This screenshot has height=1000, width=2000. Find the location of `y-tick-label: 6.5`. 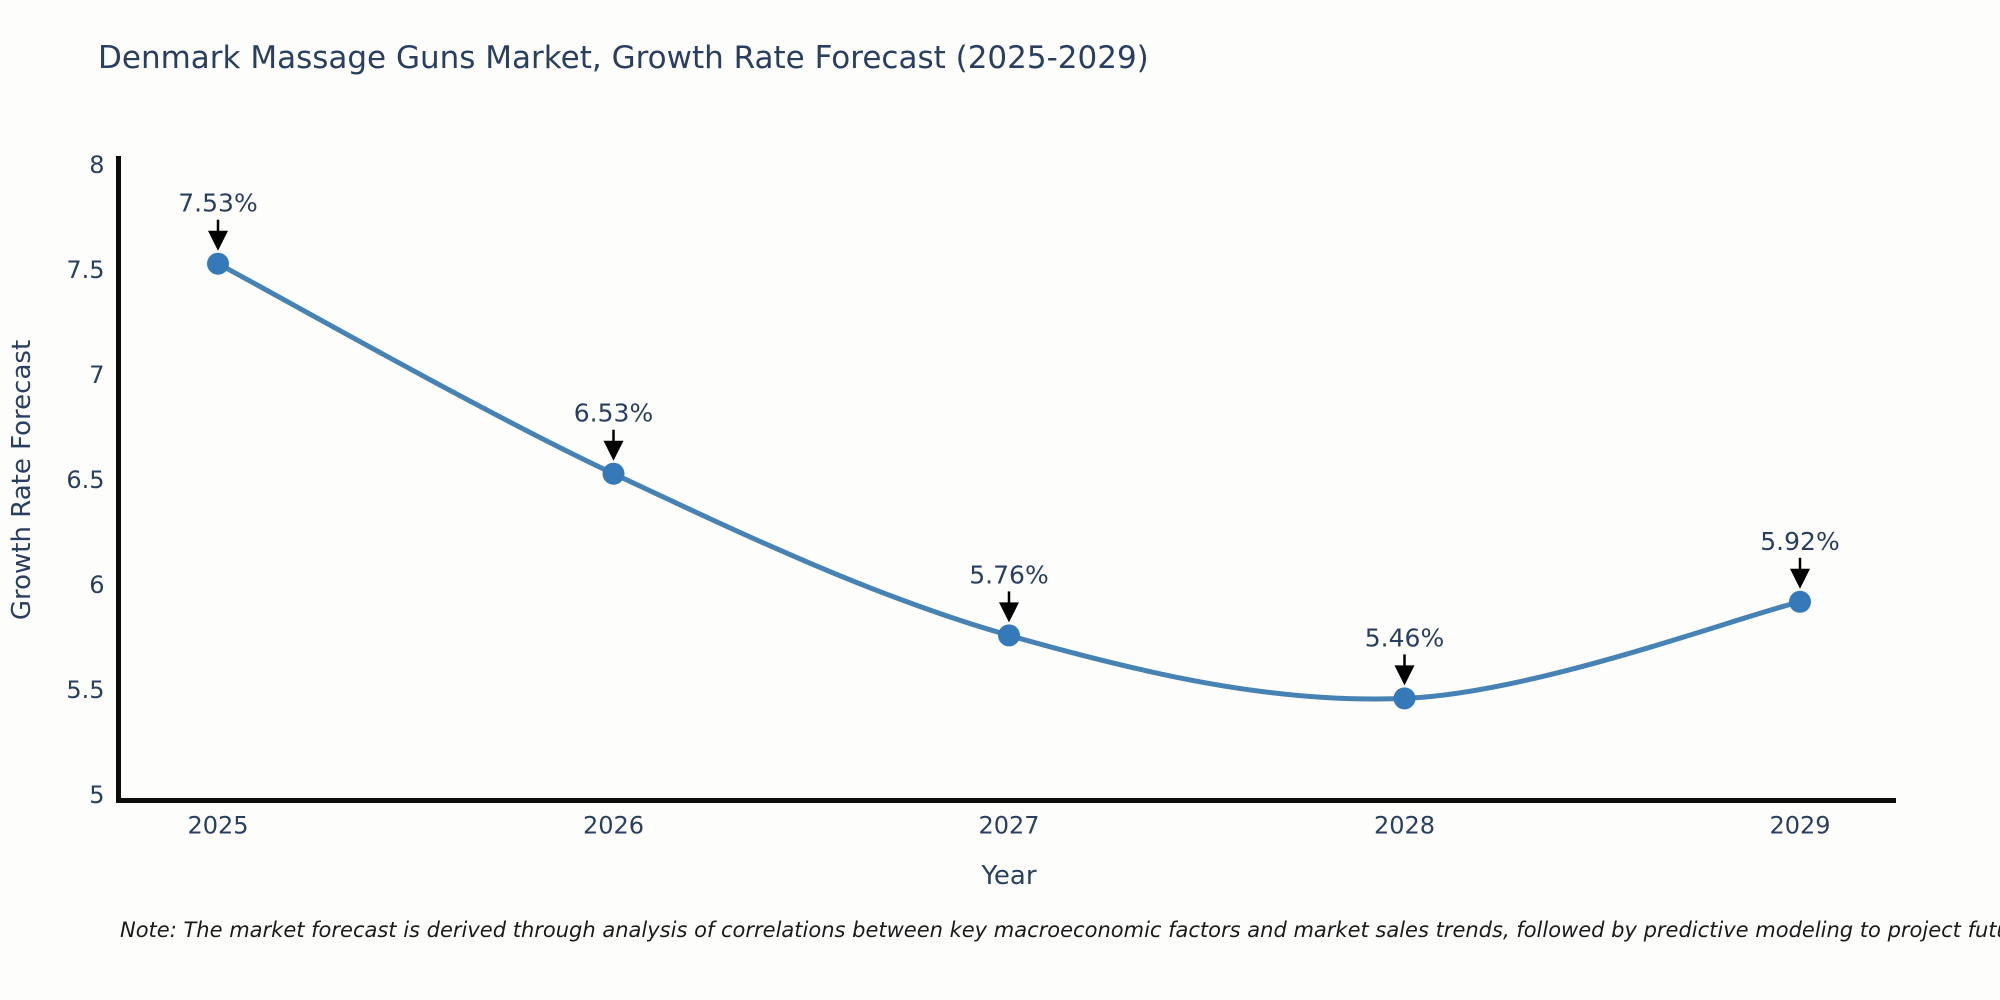

y-tick-label: 6.5 is located at coordinates (85, 480).